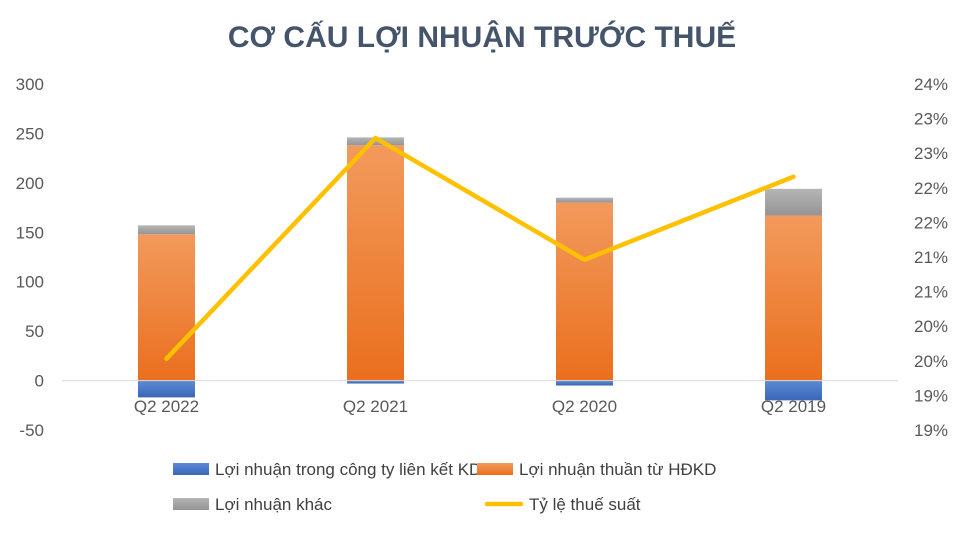 This screenshot has height=533, width=964. I want to click on legend-label-4: Tỷ lệ thuế suất, so click(585, 504).